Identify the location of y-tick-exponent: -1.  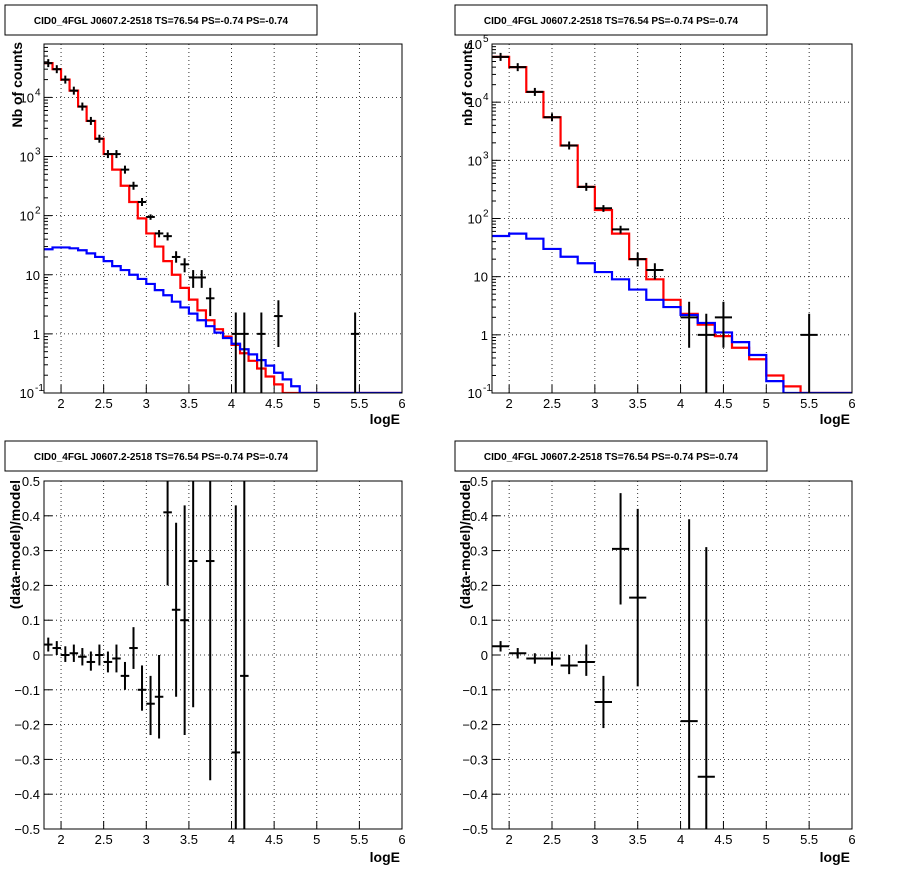
(487, 388).